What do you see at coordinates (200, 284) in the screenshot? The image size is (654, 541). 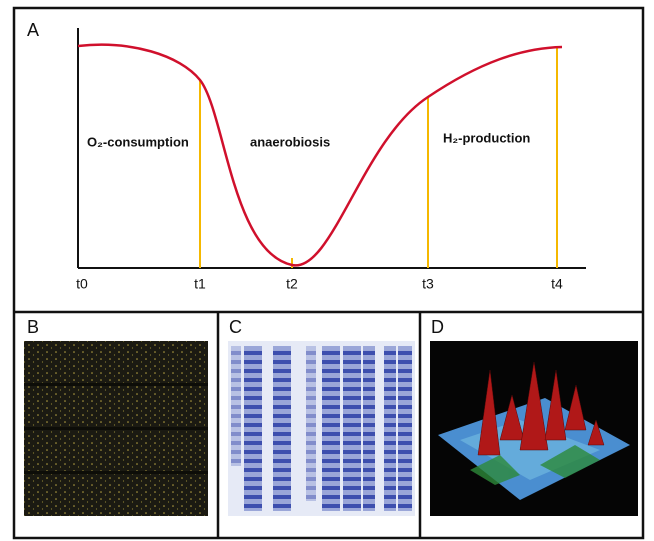 I see `time-label: t1` at bounding box center [200, 284].